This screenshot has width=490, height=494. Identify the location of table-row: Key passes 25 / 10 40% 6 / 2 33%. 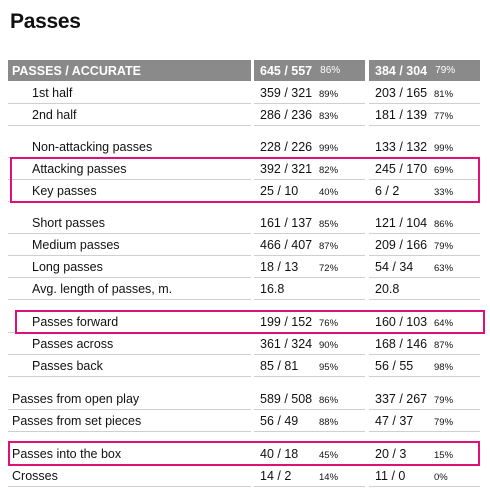
(244, 192).